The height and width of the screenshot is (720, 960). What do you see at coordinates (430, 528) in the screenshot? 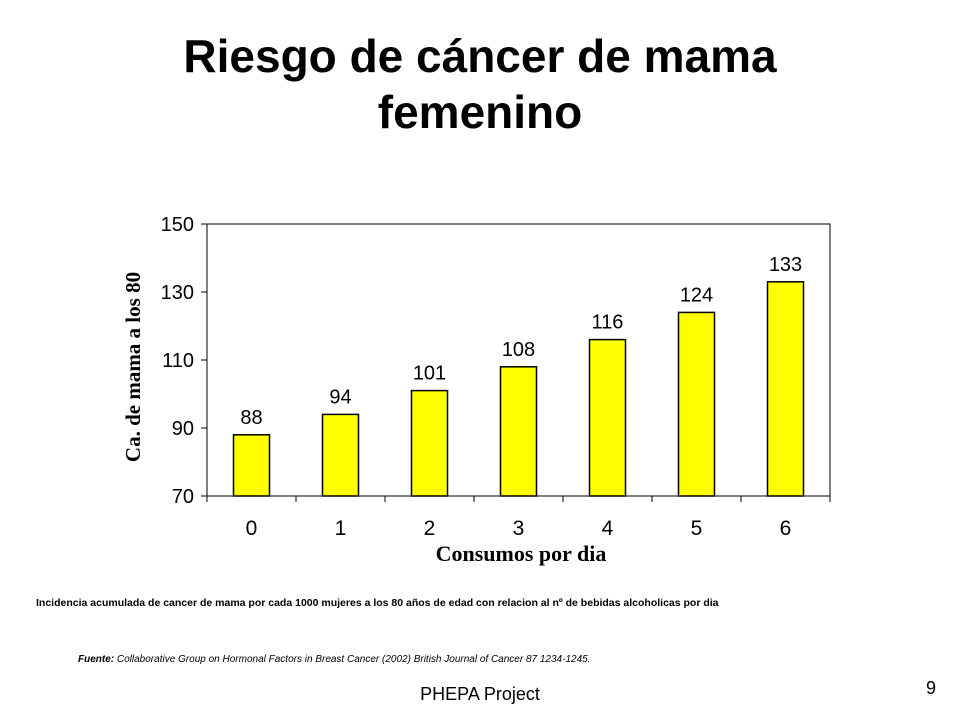
I see `x-tick-label: 2` at bounding box center [430, 528].